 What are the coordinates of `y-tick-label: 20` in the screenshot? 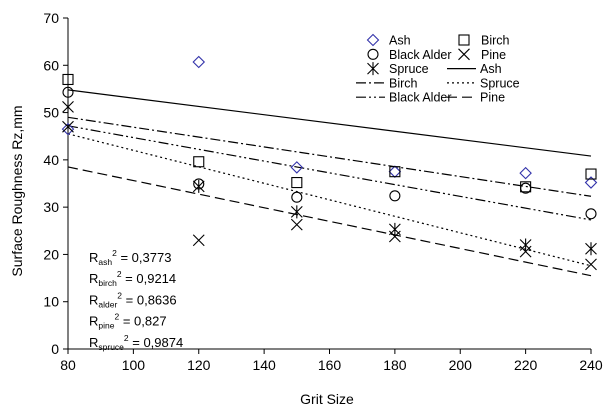 It's located at (51, 254).